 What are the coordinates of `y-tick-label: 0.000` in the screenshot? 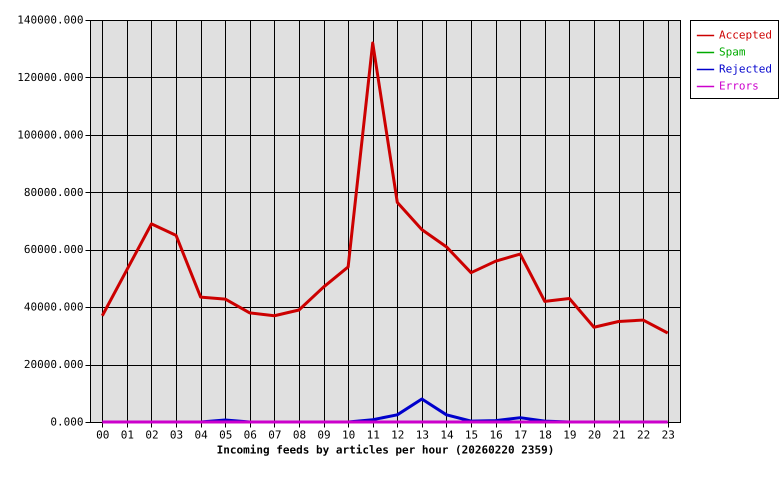 It's located at (67, 422).